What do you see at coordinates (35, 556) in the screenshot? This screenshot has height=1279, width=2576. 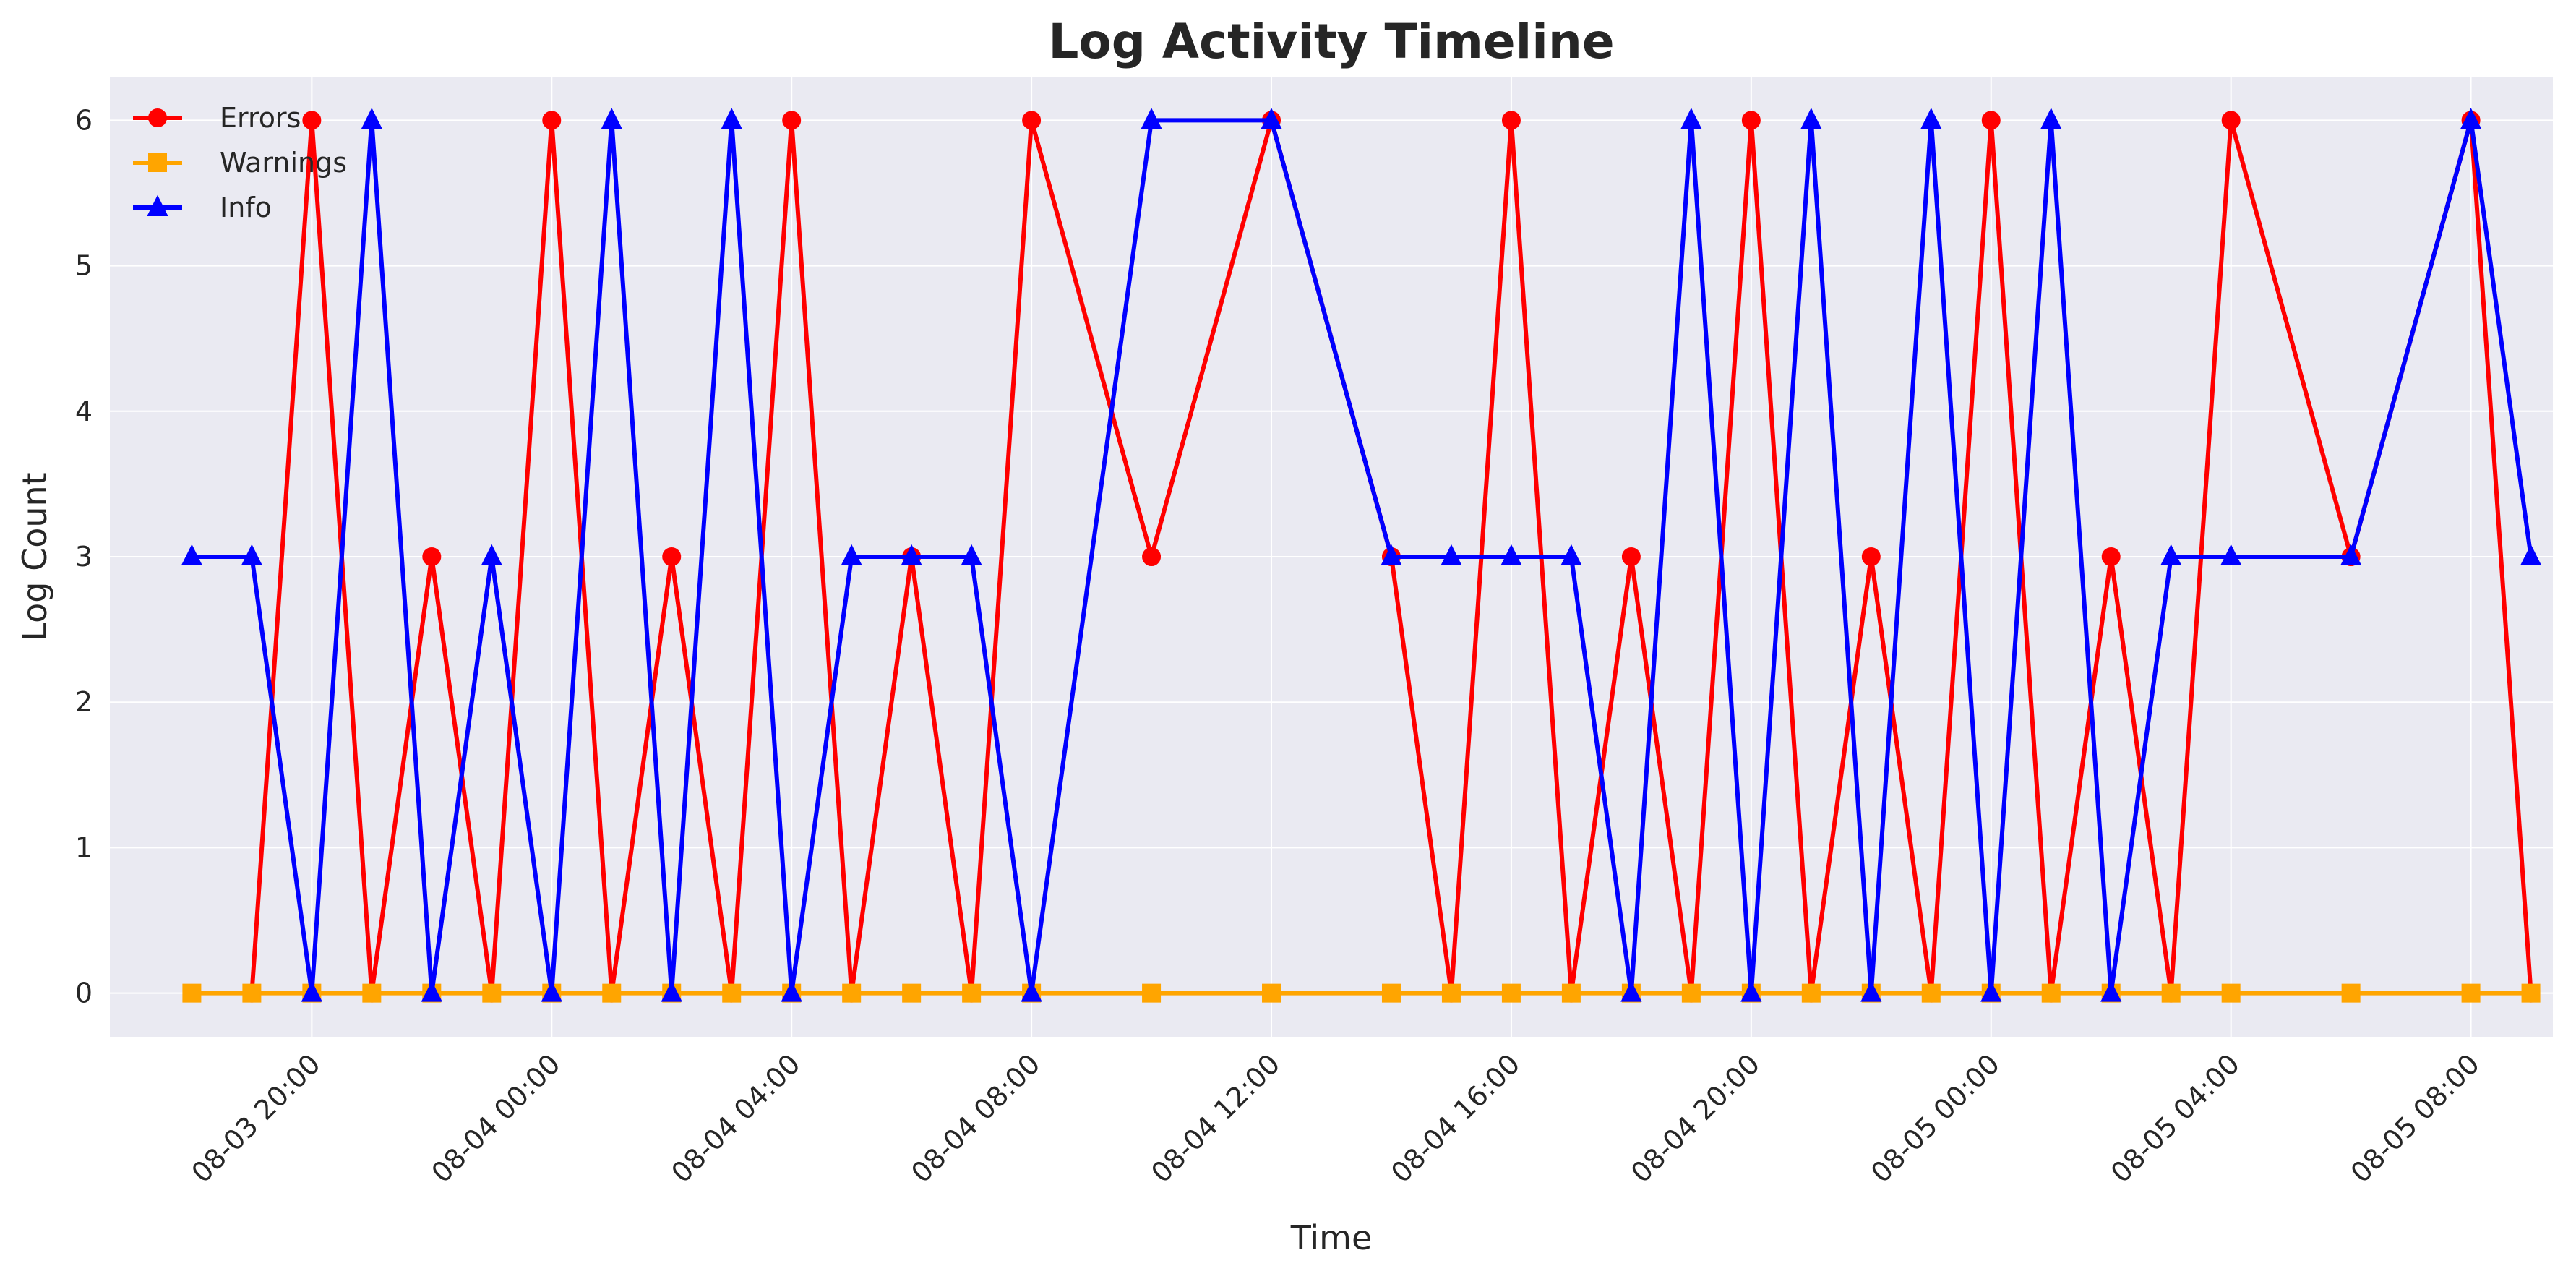 I see `y-axis-label: Log Count` at bounding box center [35, 556].